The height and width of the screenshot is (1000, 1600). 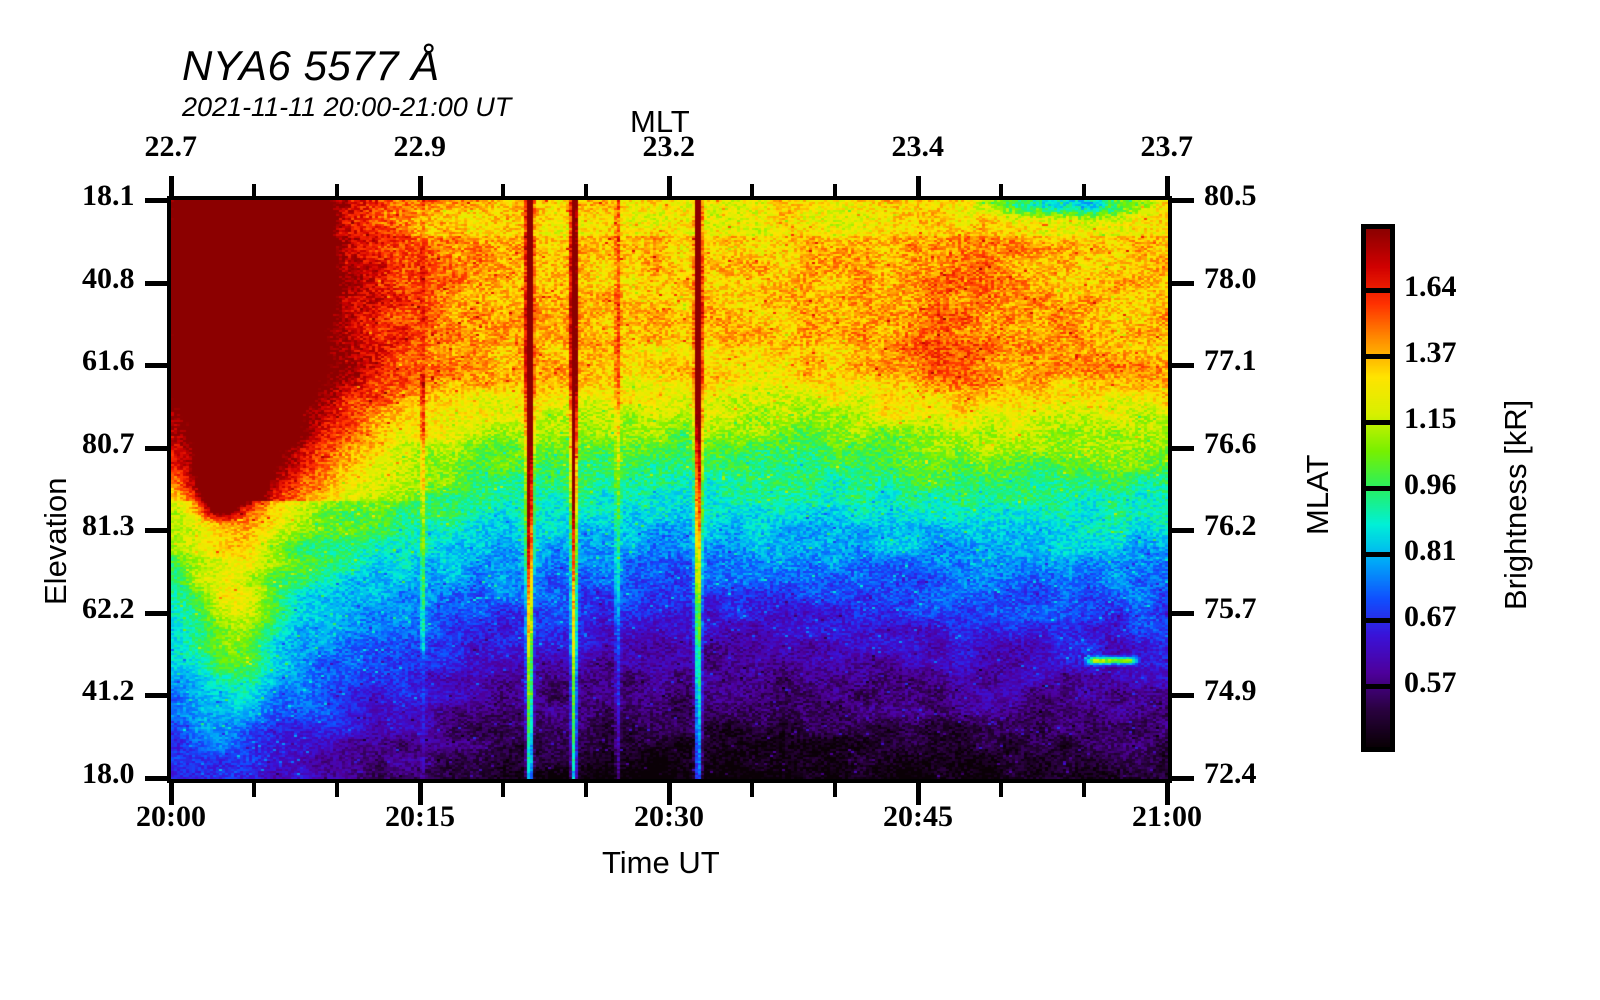 I want to click on tick-label-mlat-2: 77.1, so click(x=1230, y=360).